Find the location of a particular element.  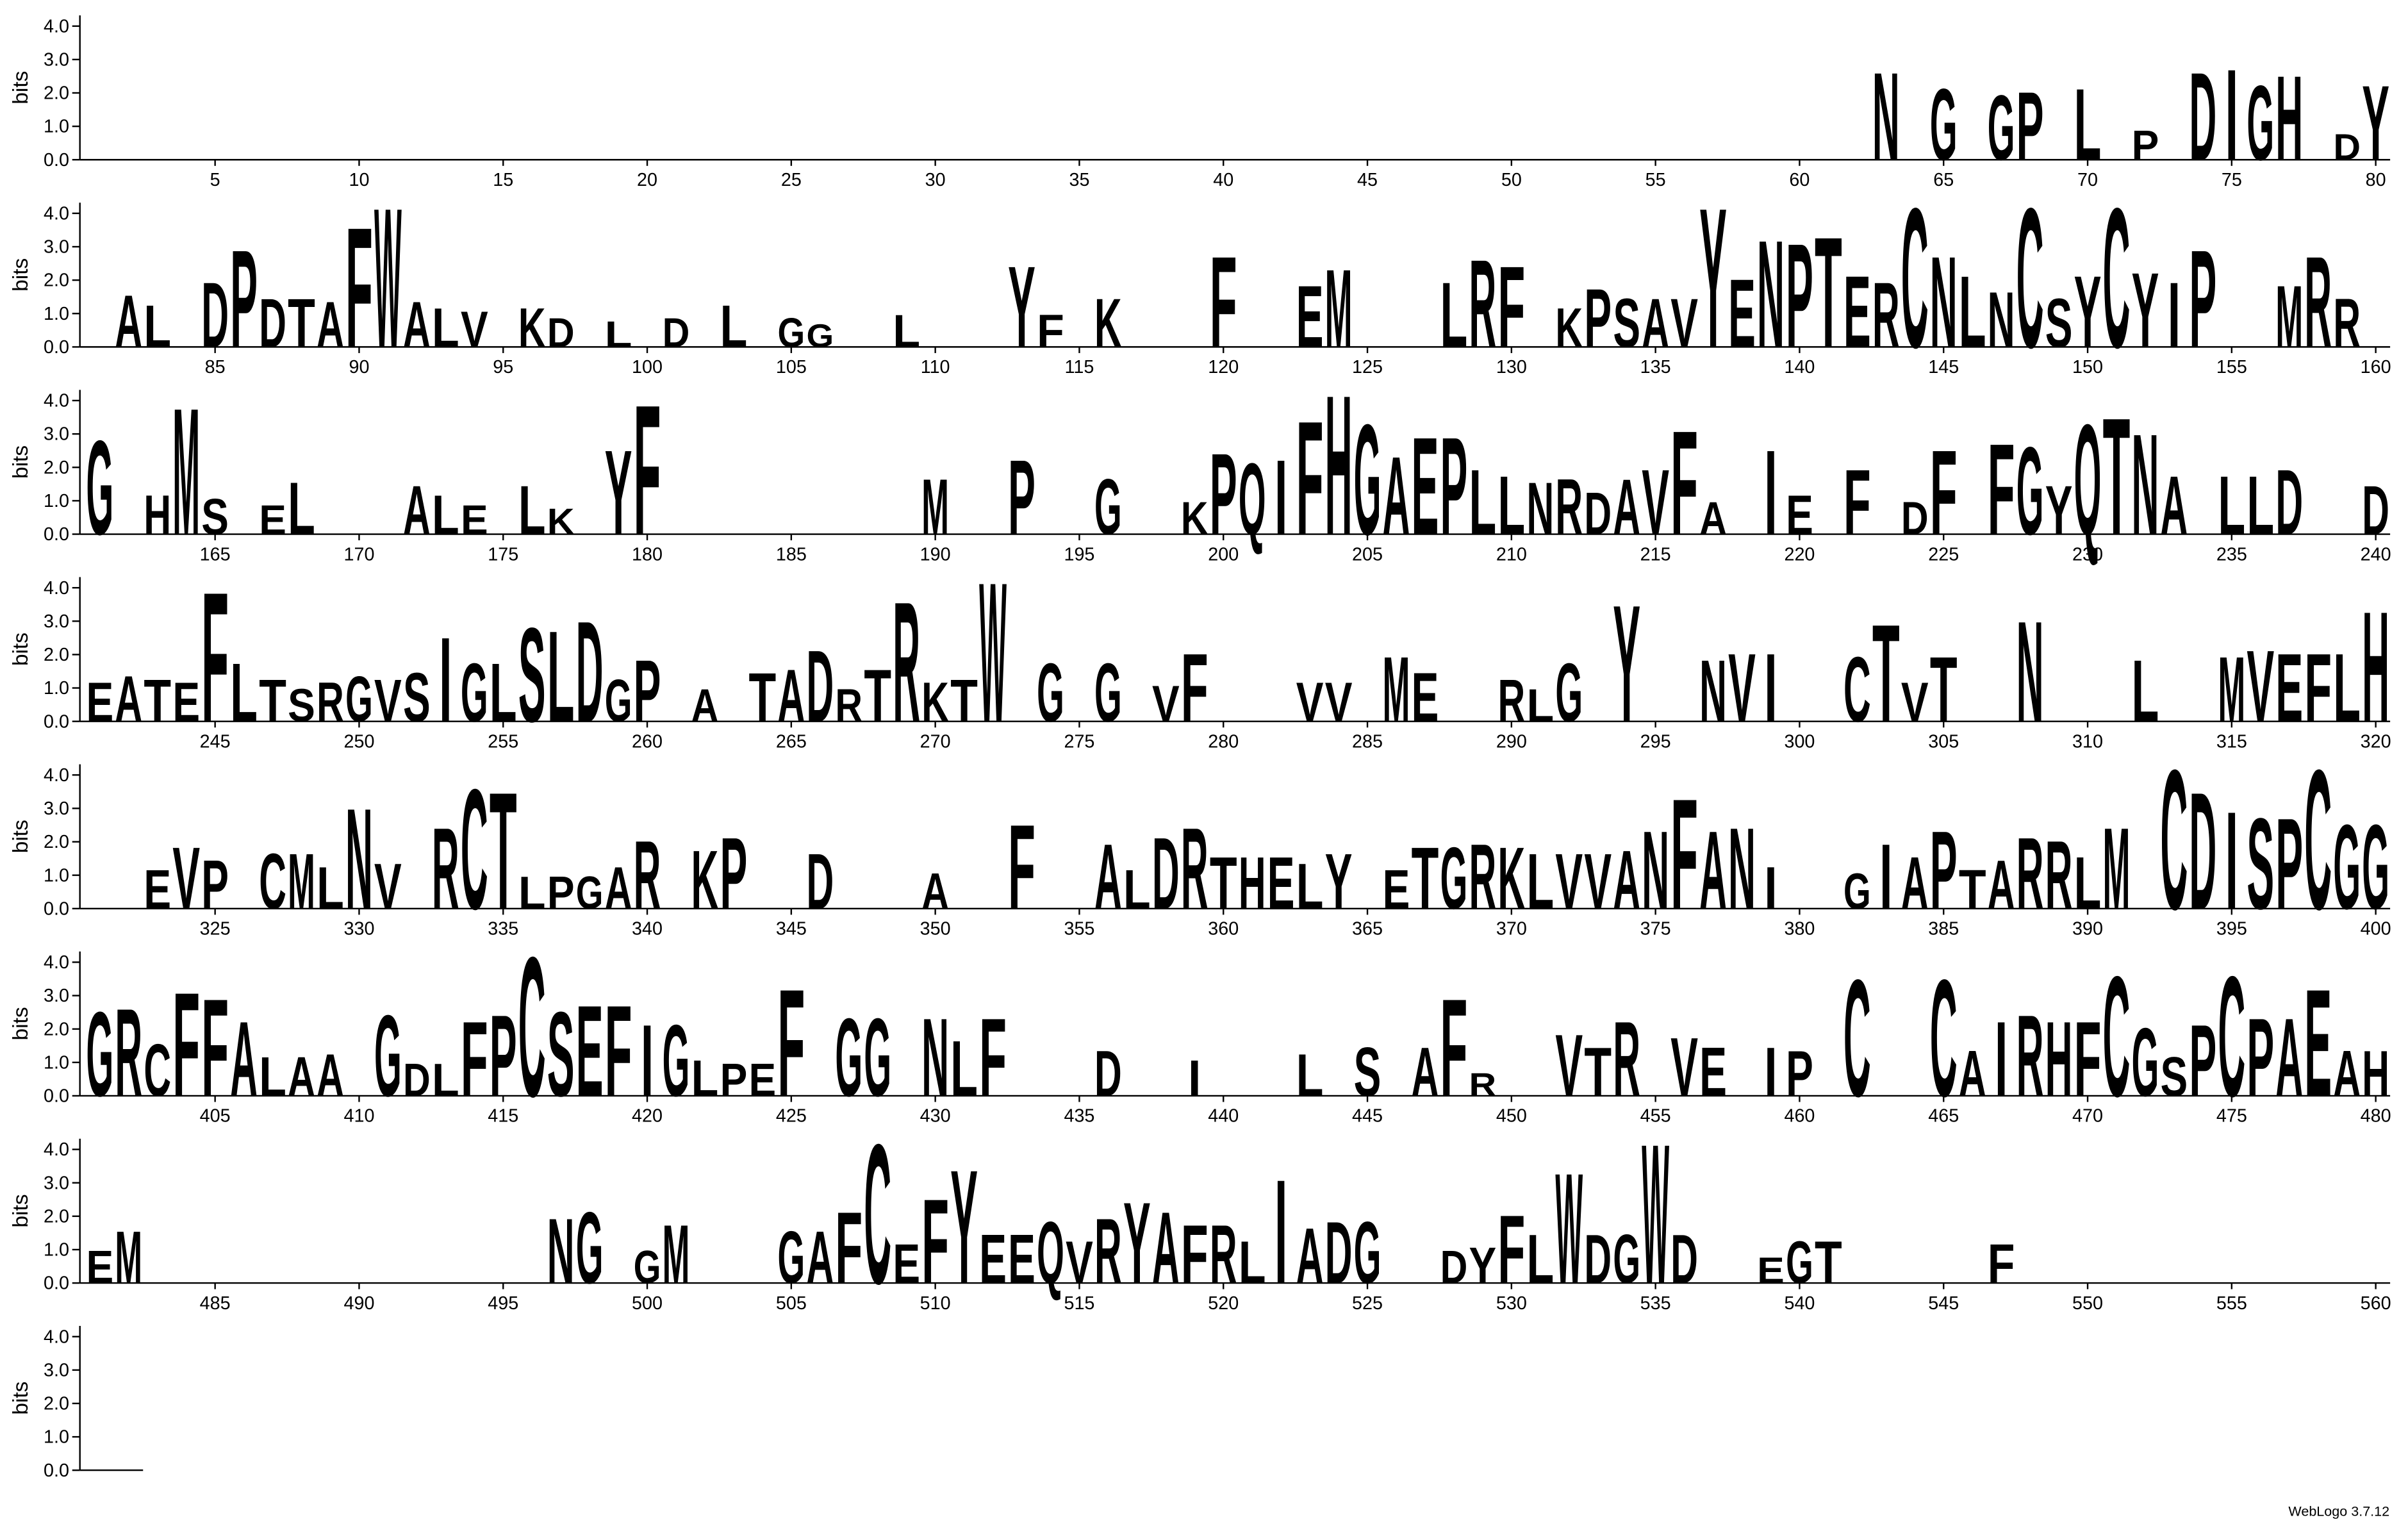

x-tick-label: 455 is located at coordinates (1655, 1116).